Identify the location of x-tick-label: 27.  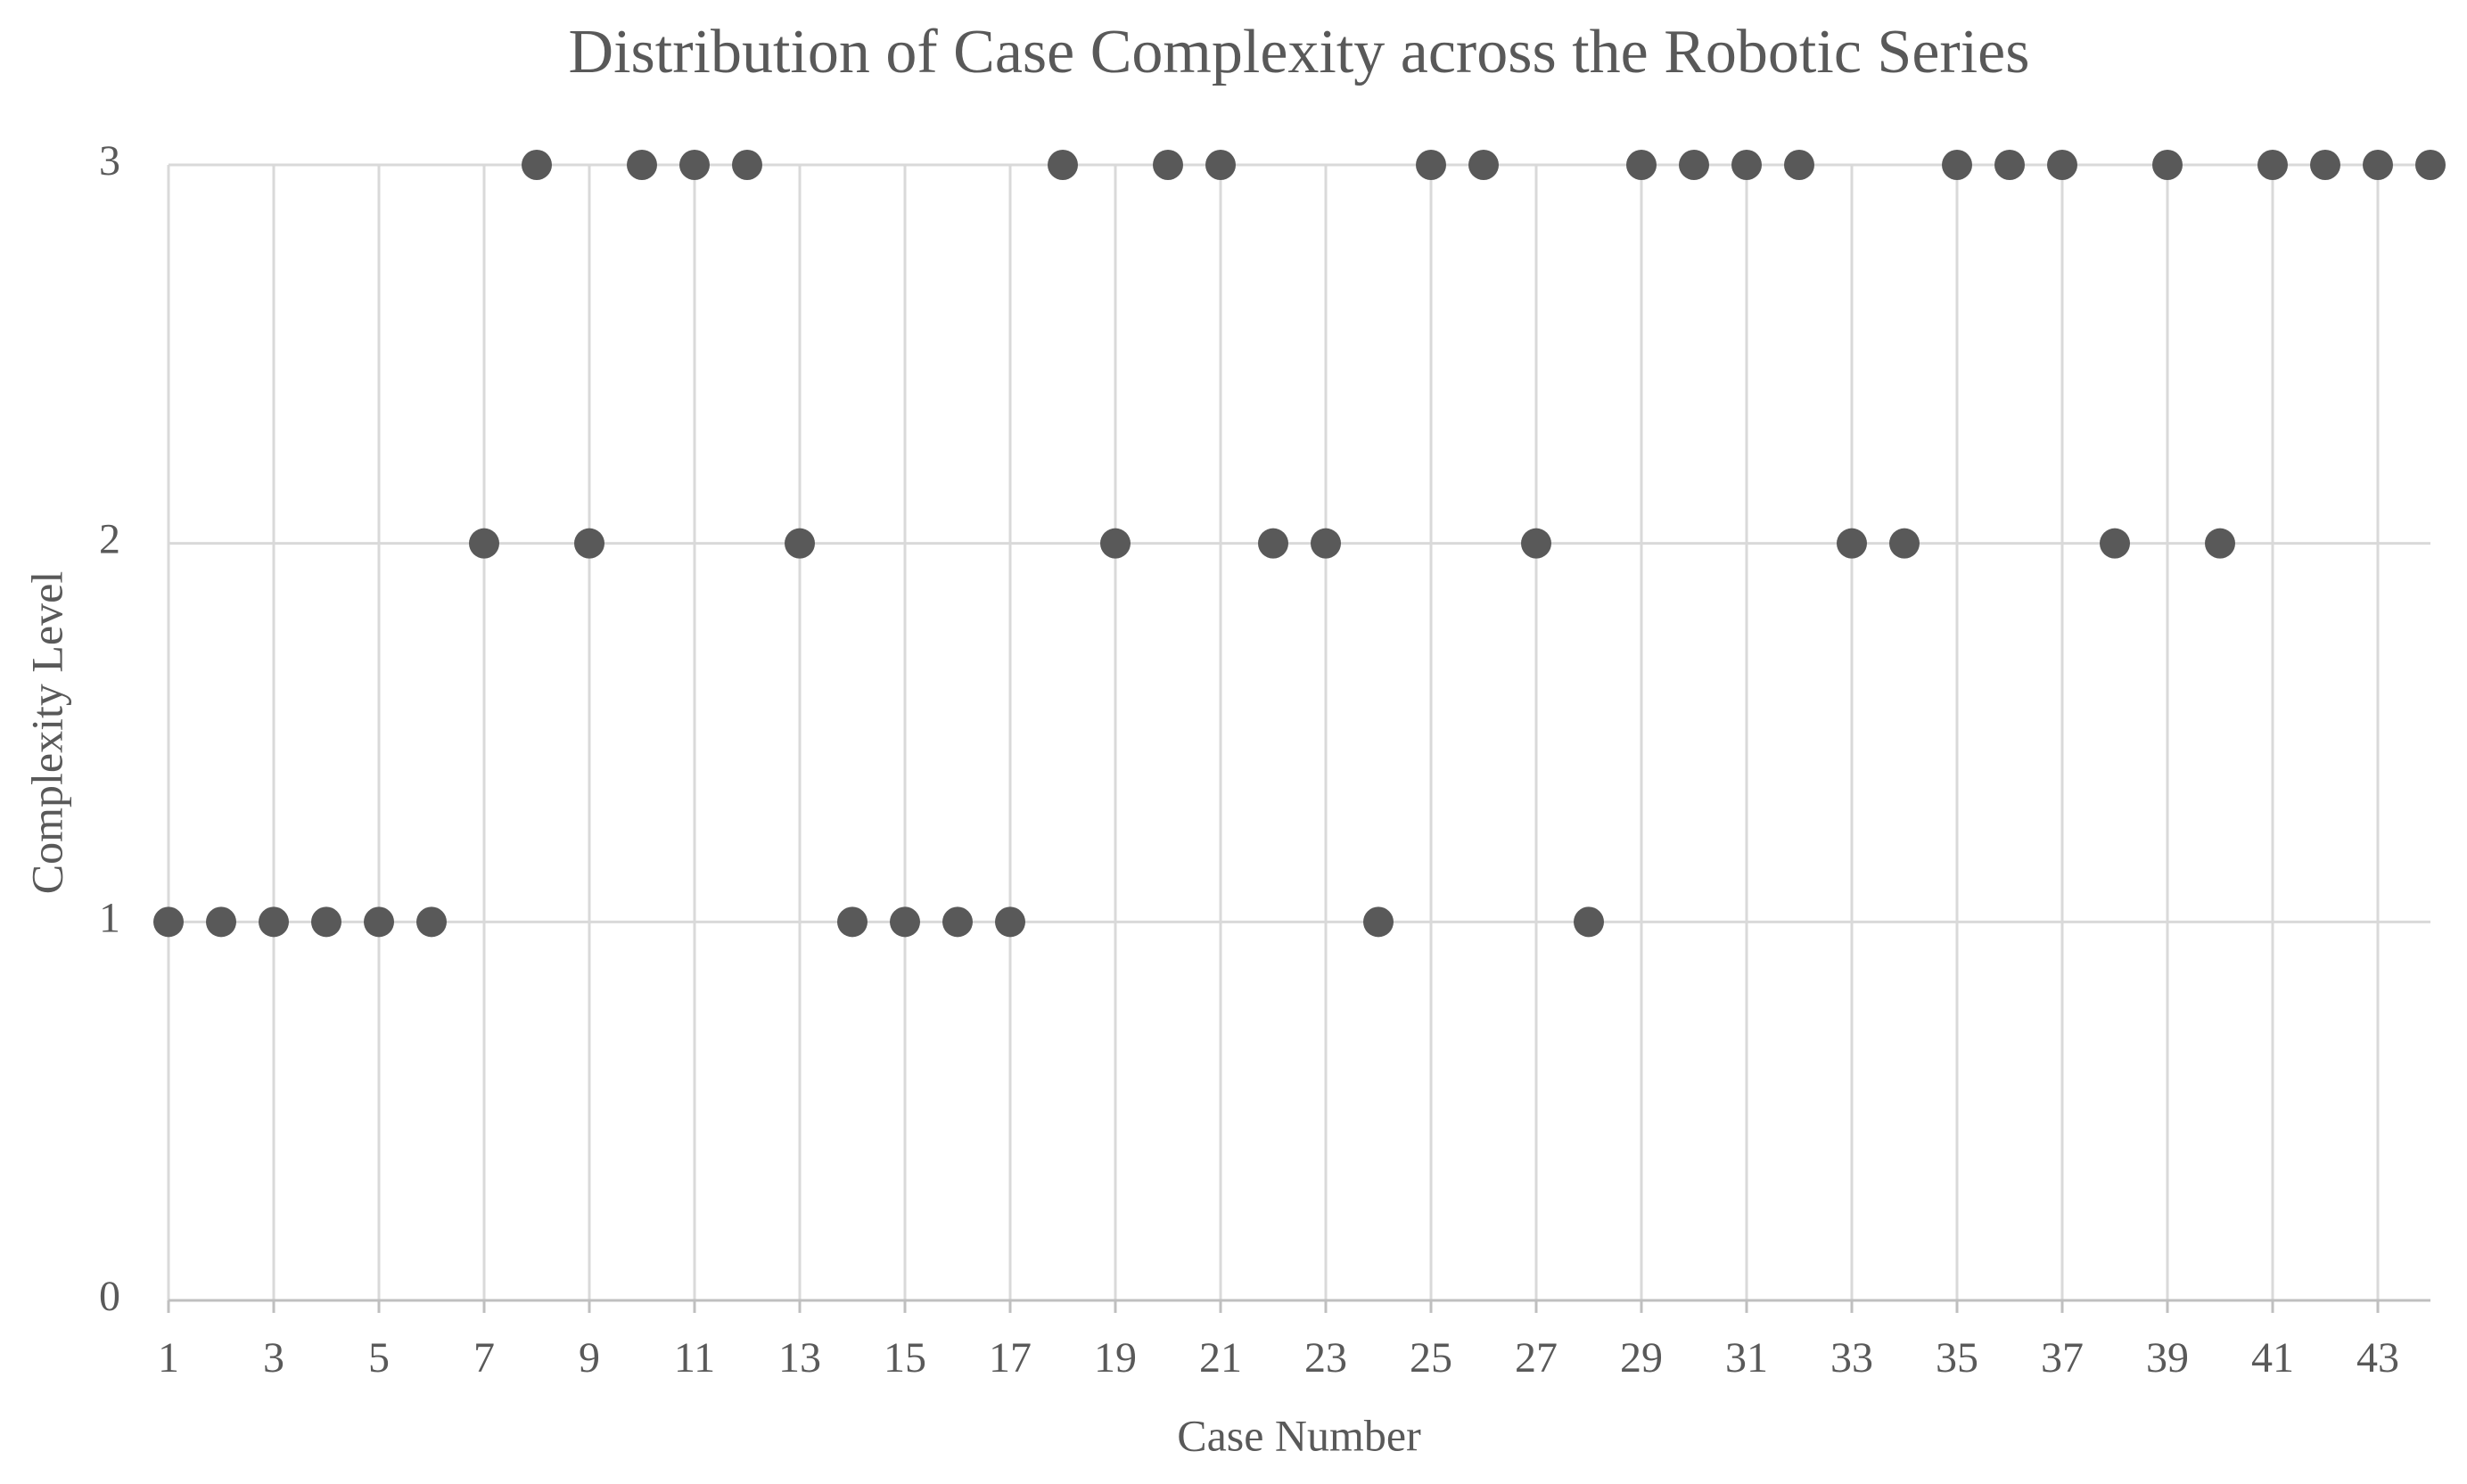
(1537, 1358).